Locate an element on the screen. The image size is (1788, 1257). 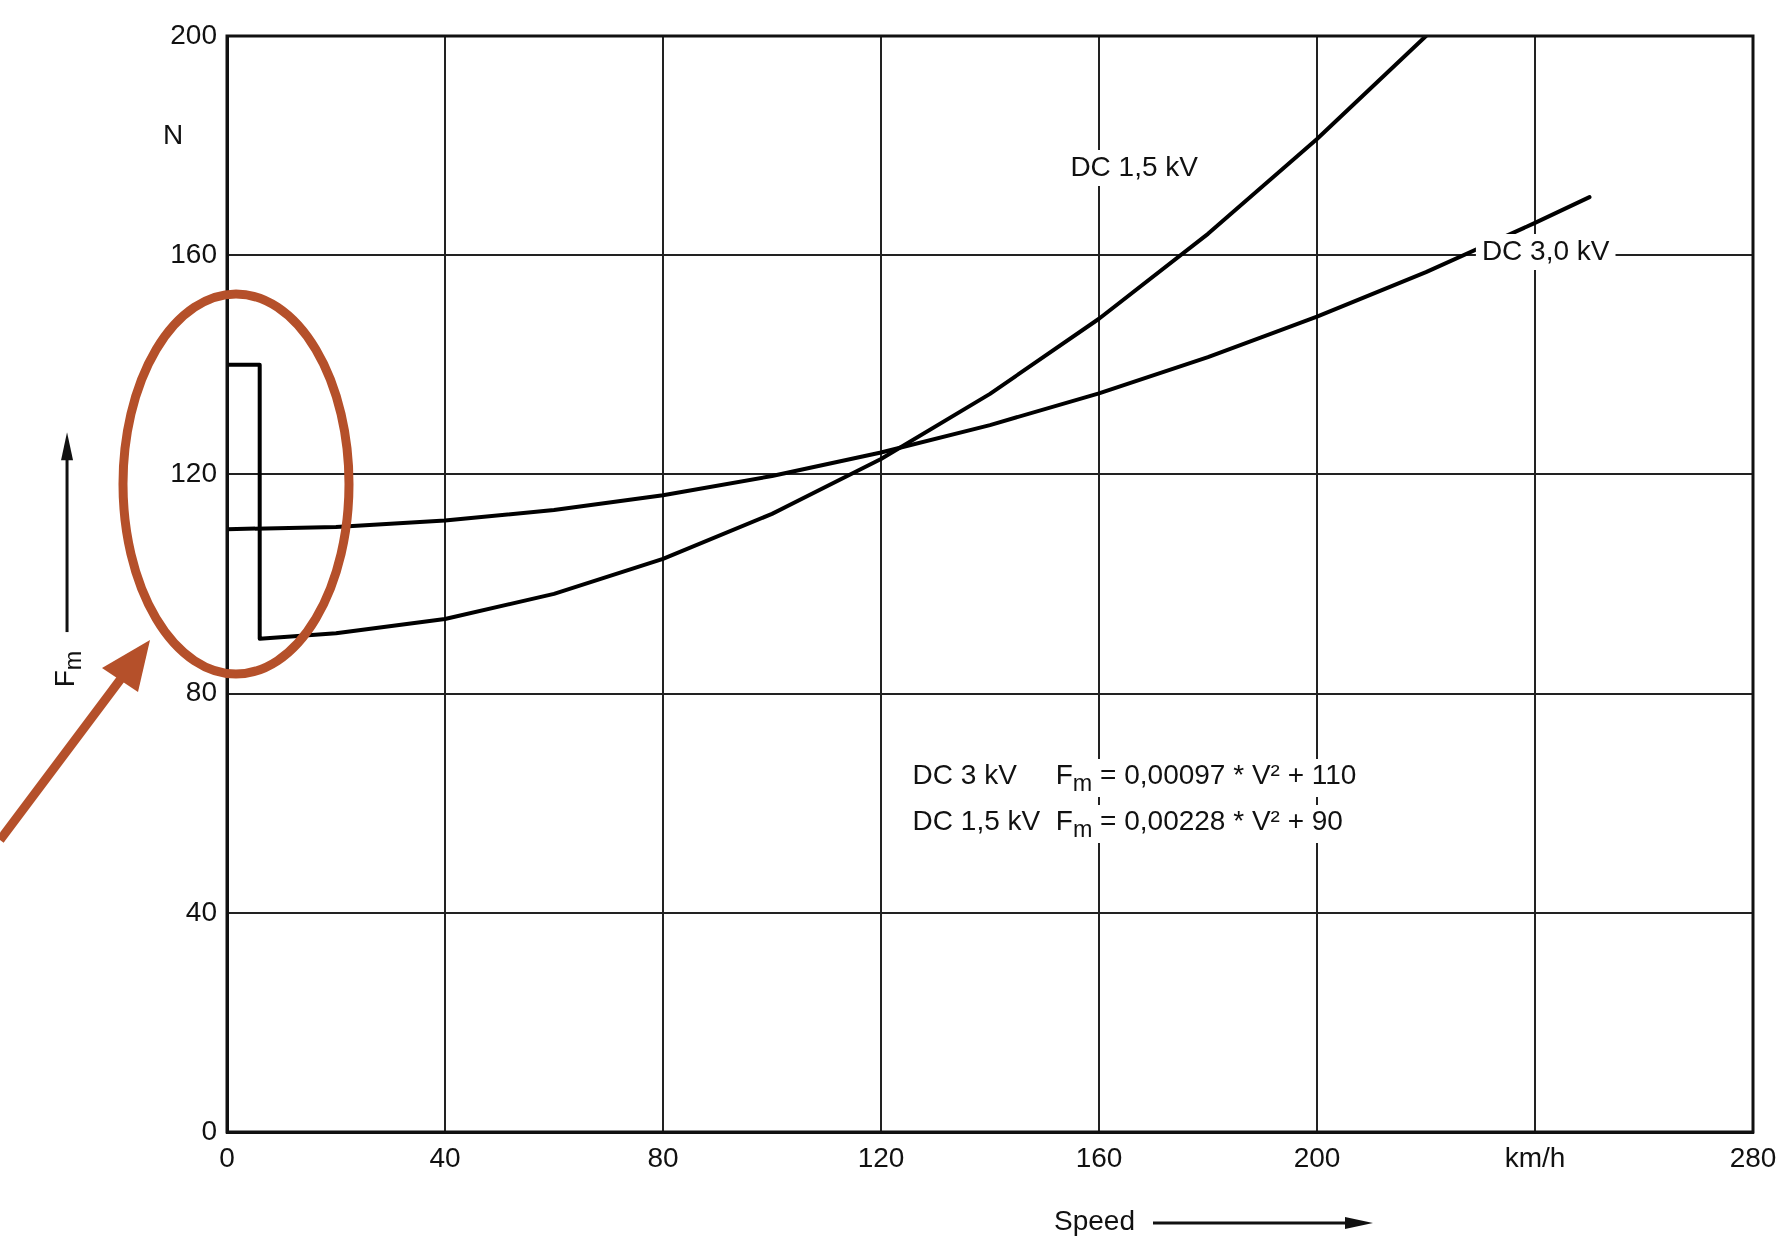
annotation: DC 3 kV F$_{m}$ = 0,00097 * V² + 110 is located at coordinates (1134, 778).